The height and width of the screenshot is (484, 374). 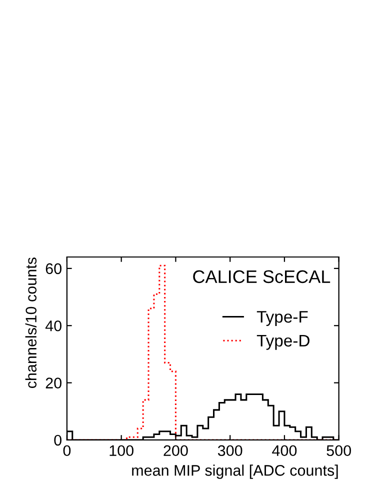 What do you see at coordinates (261, 277) in the screenshot?
I see `annotation: CALICE ScECAL` at bounding box center [261, 277].